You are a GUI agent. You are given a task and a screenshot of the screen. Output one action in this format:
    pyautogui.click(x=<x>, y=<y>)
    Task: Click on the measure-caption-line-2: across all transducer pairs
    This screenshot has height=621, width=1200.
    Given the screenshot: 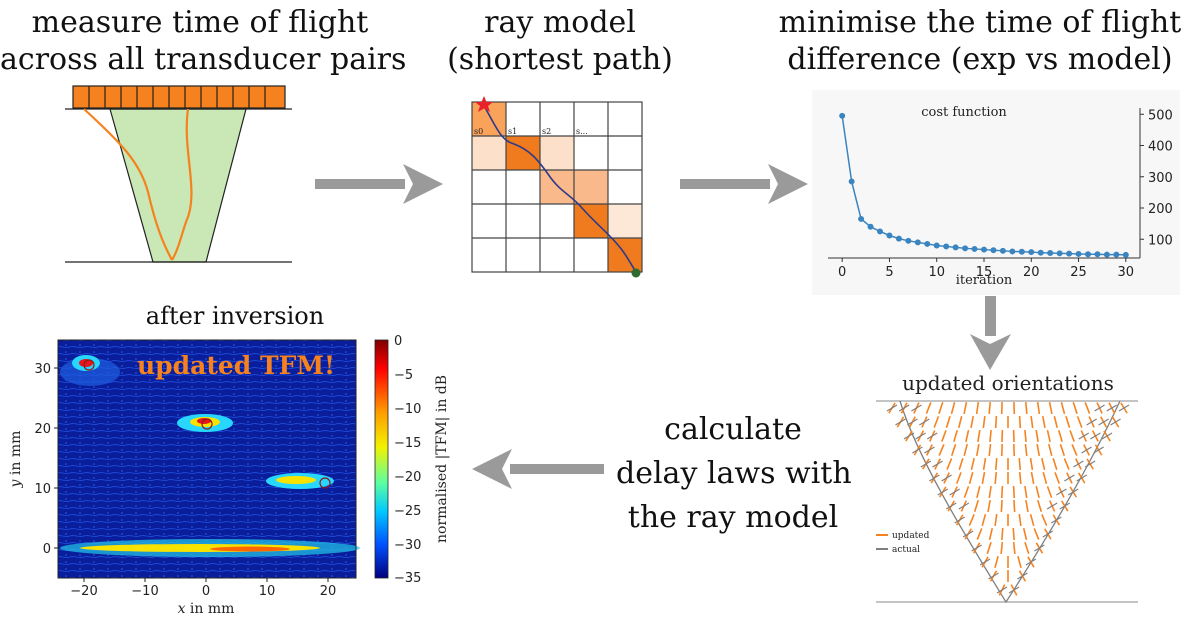 What is the action you would take?
    pyautogui.click(x=203, y=59)
    